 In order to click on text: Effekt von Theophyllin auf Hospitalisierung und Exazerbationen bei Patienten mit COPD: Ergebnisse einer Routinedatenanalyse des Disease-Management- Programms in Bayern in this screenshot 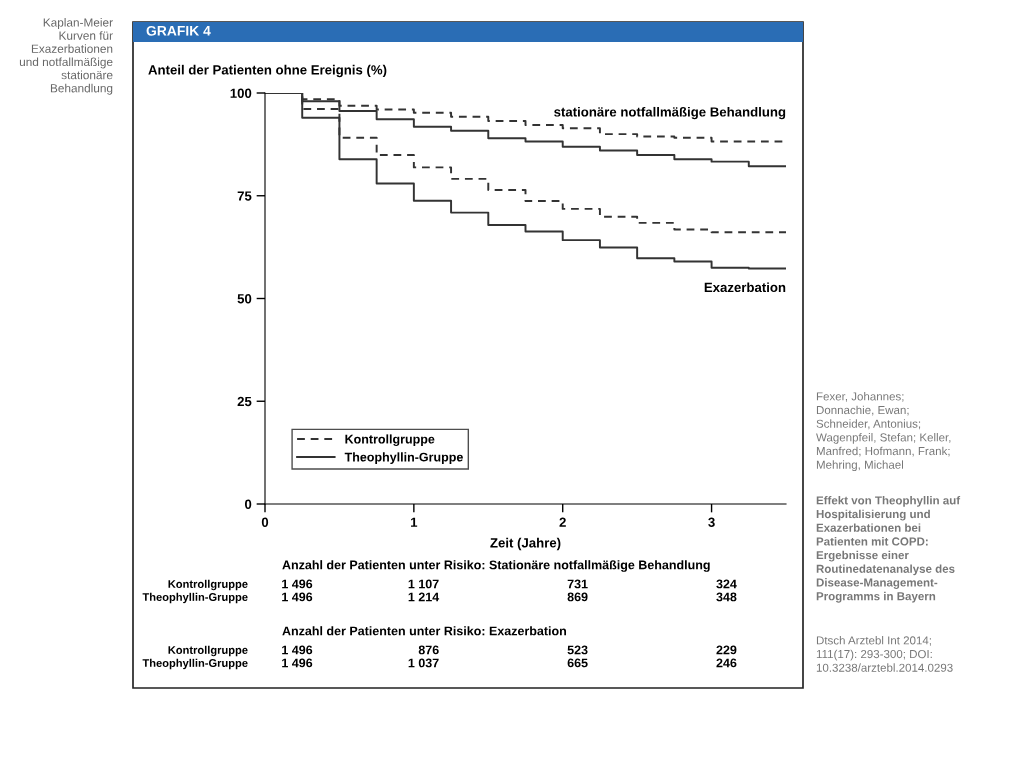, I will do `click(888, 549)`.